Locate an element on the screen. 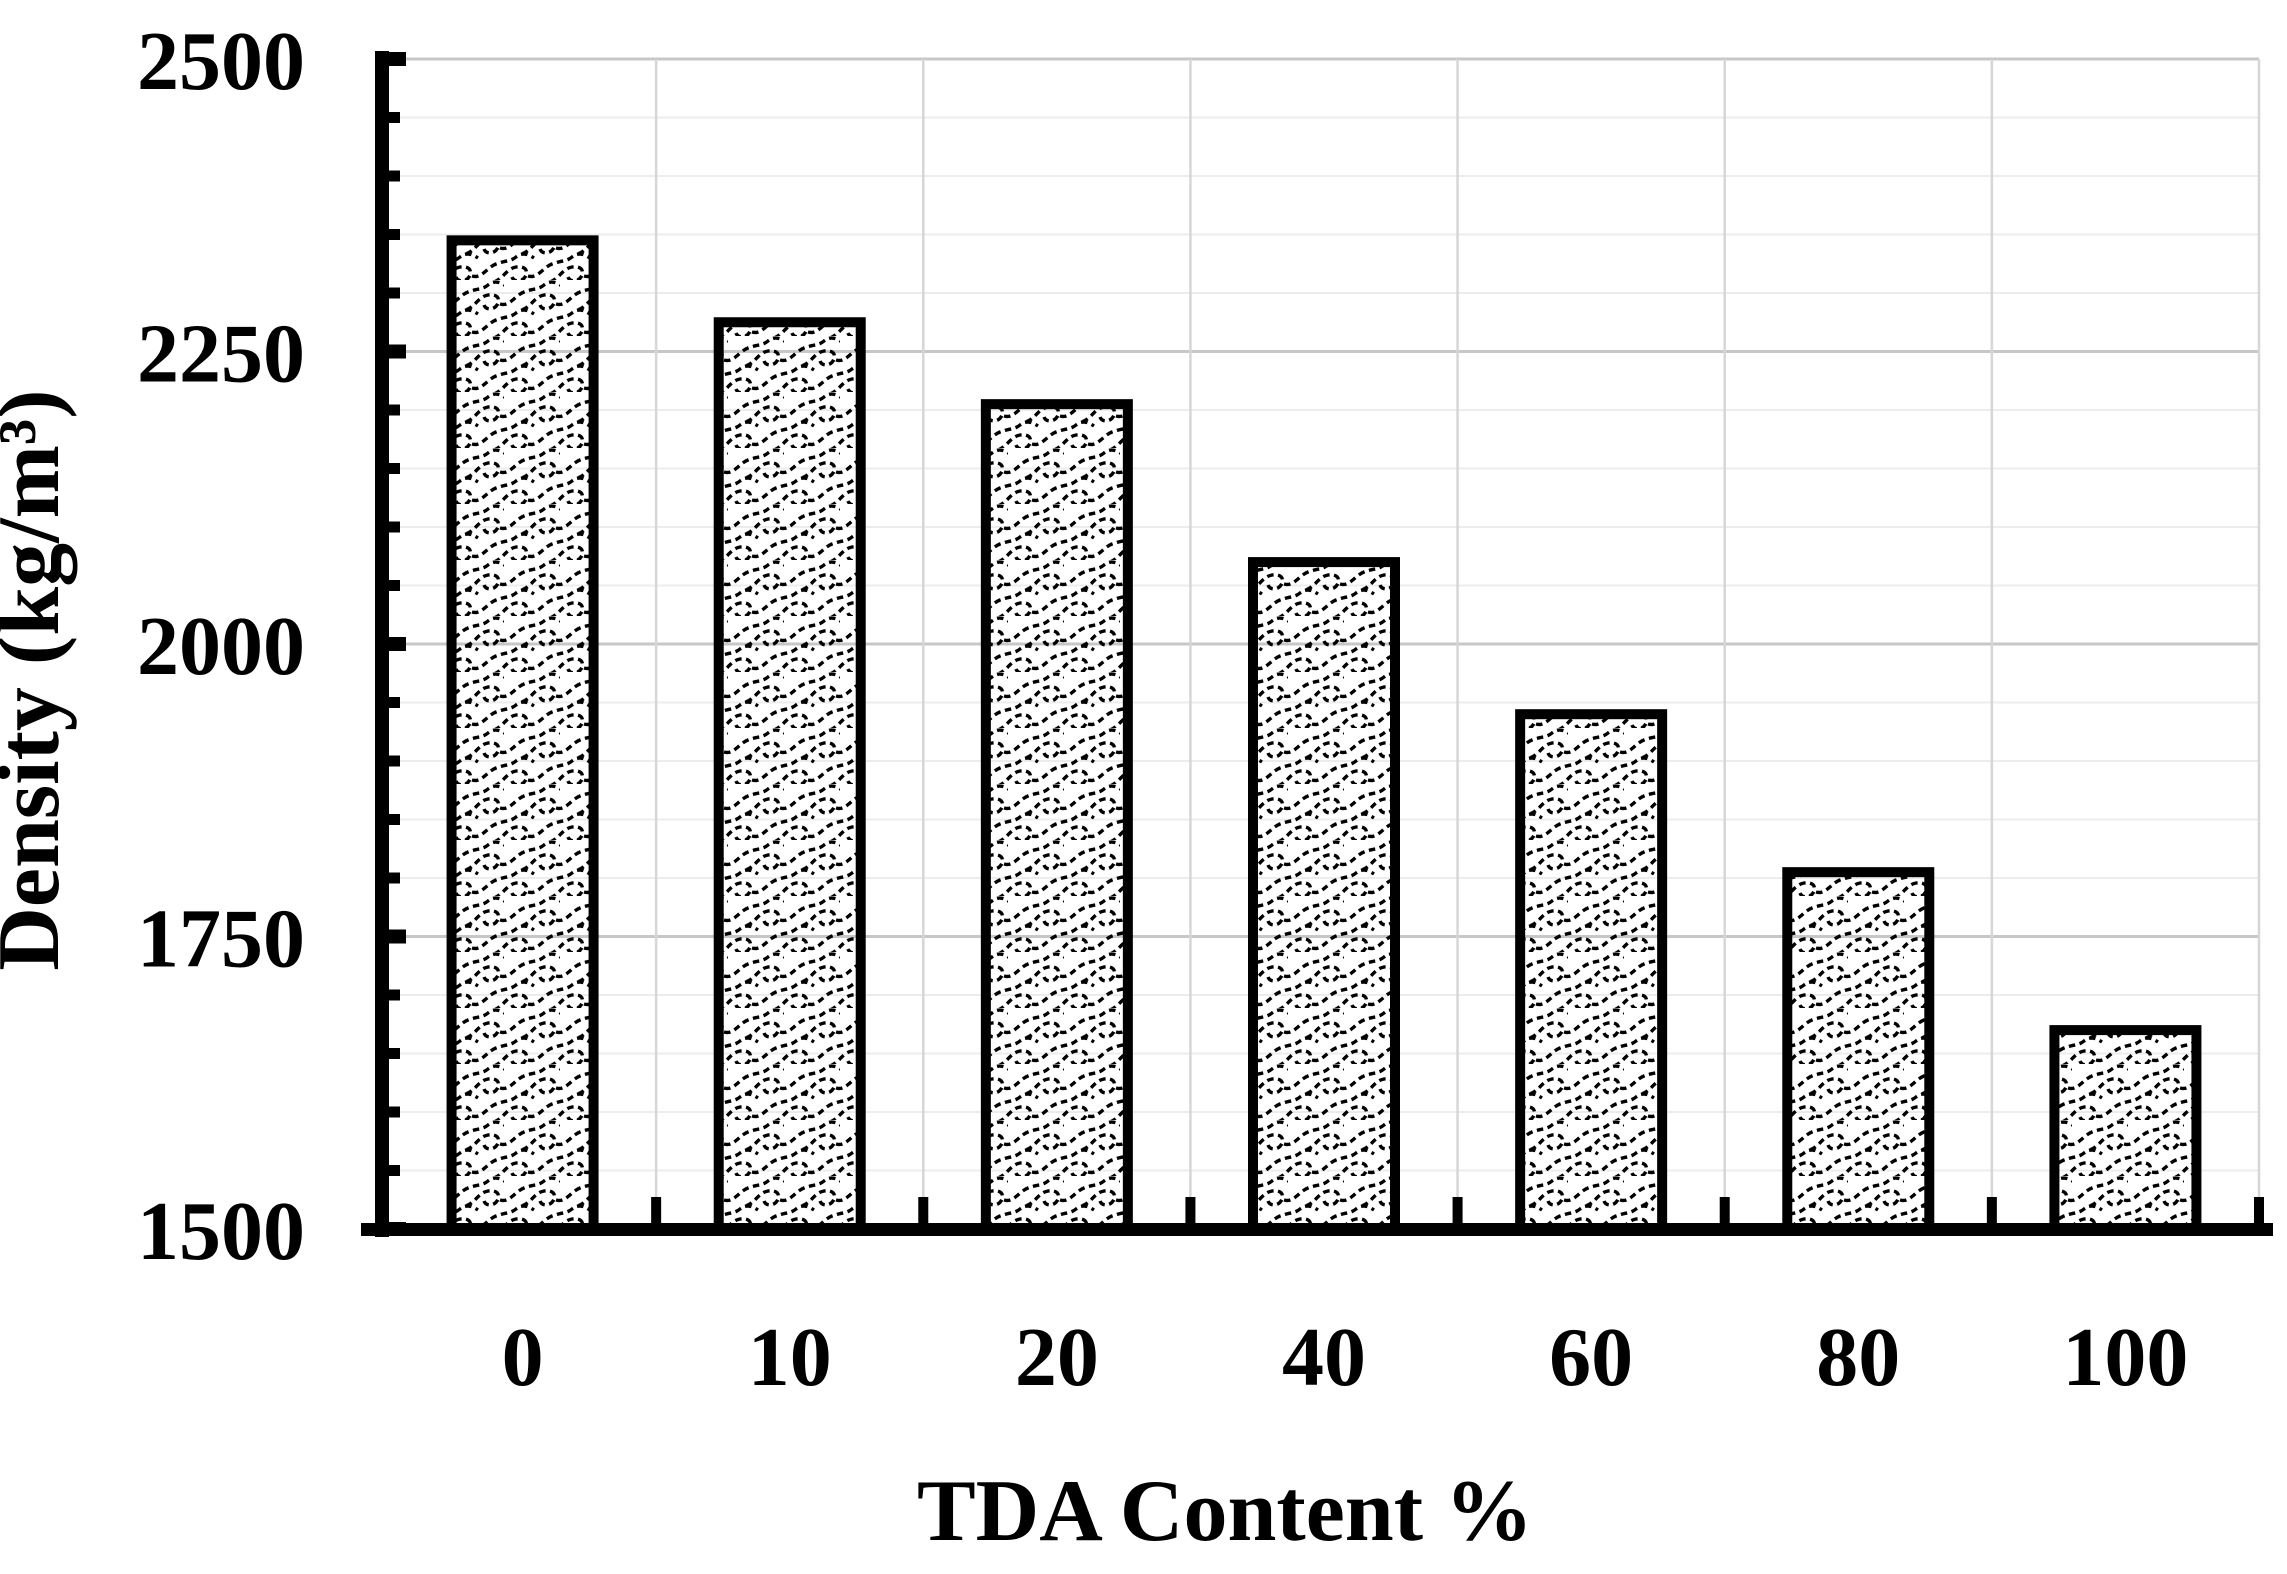 The image size is (2287, 1574). x-tick-labels: 0 10 20 40 60 80 100 is located at coordinates (1345, 1357).